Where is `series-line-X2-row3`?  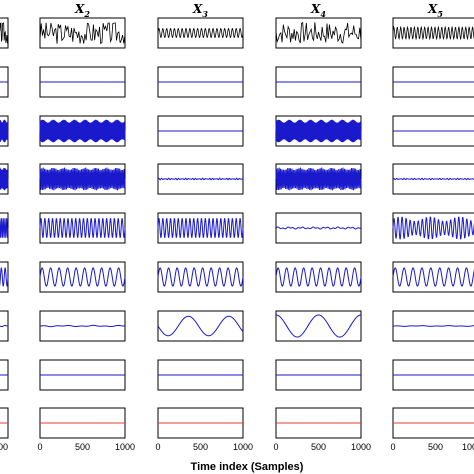 series-line-X2-row3 is located at coordinates (82, 131).